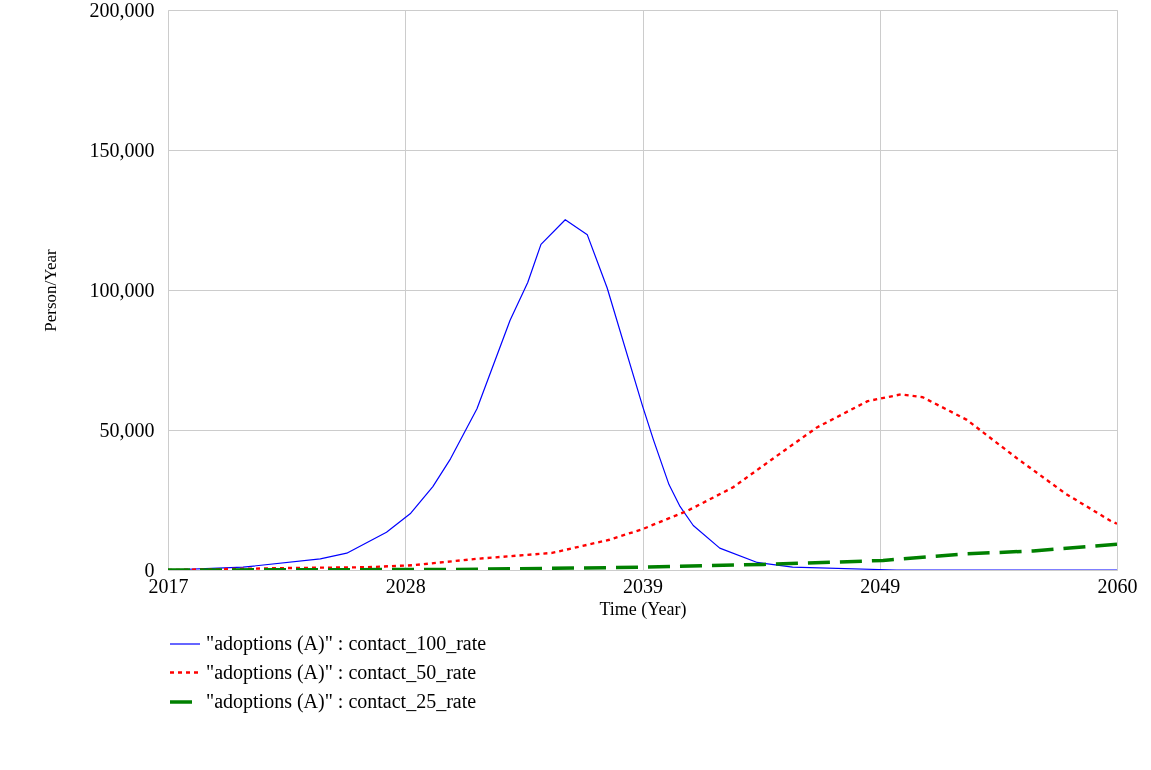  What do you see at coordinates (50, 290) in the screenshot?
I see `y-axis-title: Person/Year` at bounding box center [50, 290].